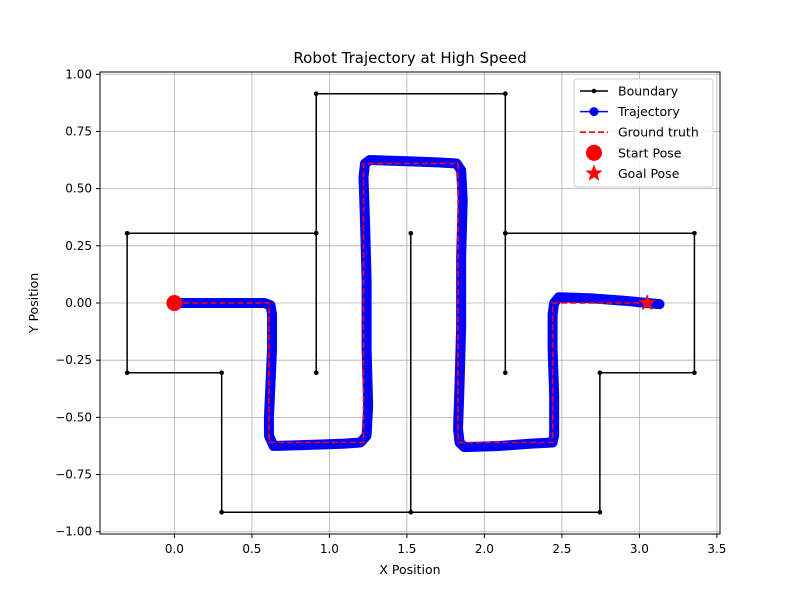 The height and width of the screenshot is (600, 800). Describe the element at coordinates (639, 549) in the screenshot. I see `x-tick-label: 3.0` at that location.